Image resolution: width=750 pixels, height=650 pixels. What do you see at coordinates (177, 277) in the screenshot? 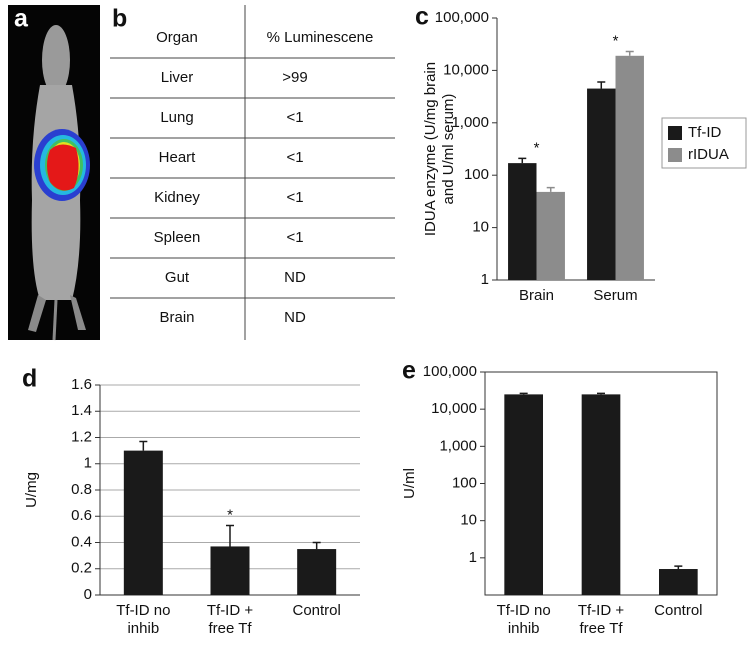
I see `table-cell: Gut` at bounding box center [177, 277].